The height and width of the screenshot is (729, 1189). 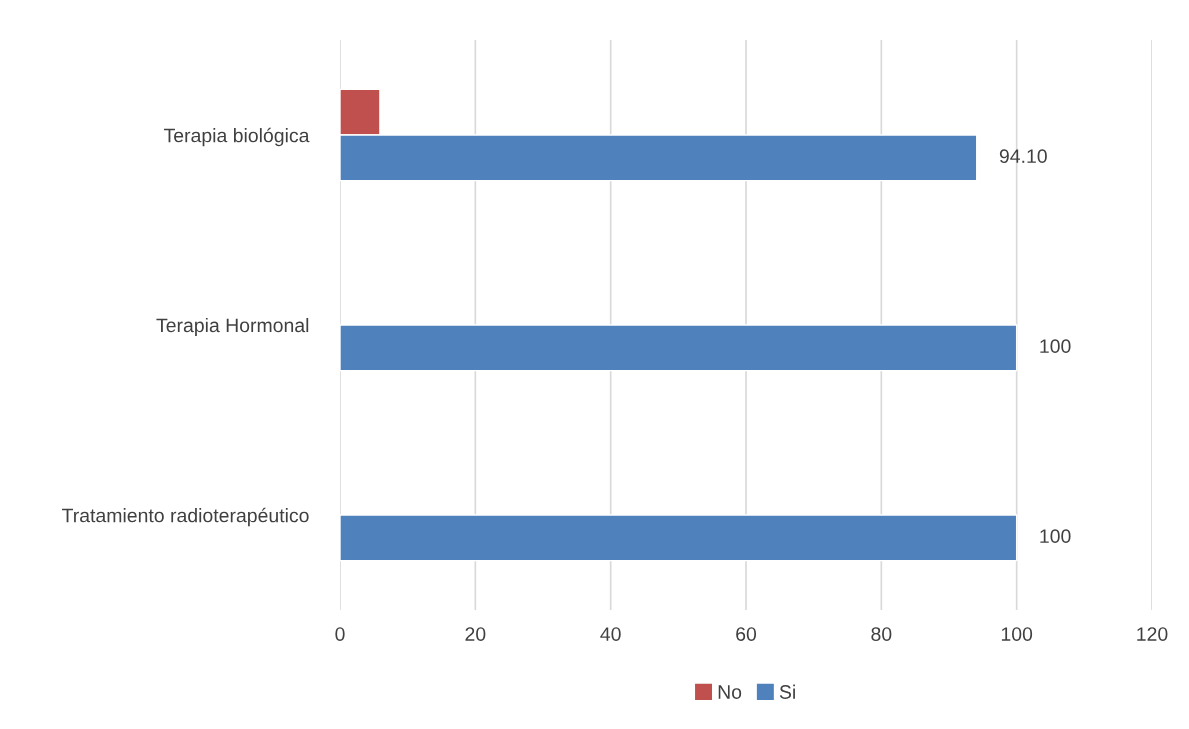 I want to click on x-tick-label: 100, so click(x=1017, y=634).